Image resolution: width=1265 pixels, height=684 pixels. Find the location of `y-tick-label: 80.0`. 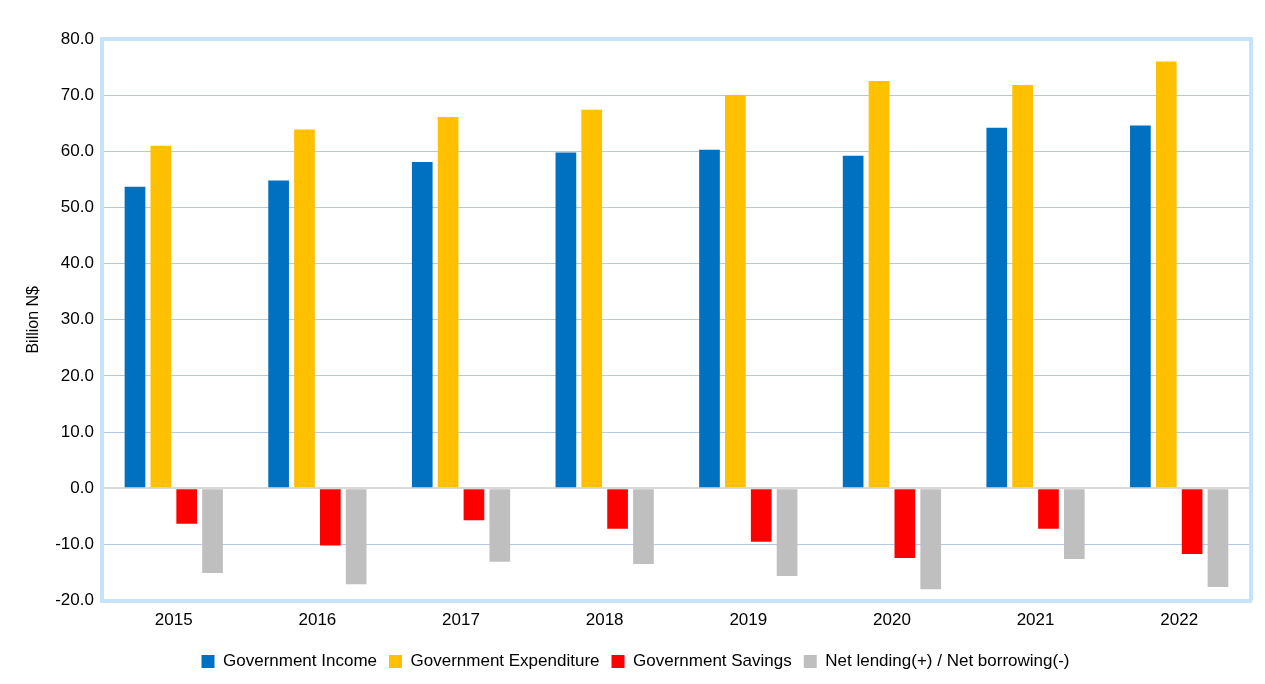

y-tick-label: 80.0 is located at coordinates (77, 38).